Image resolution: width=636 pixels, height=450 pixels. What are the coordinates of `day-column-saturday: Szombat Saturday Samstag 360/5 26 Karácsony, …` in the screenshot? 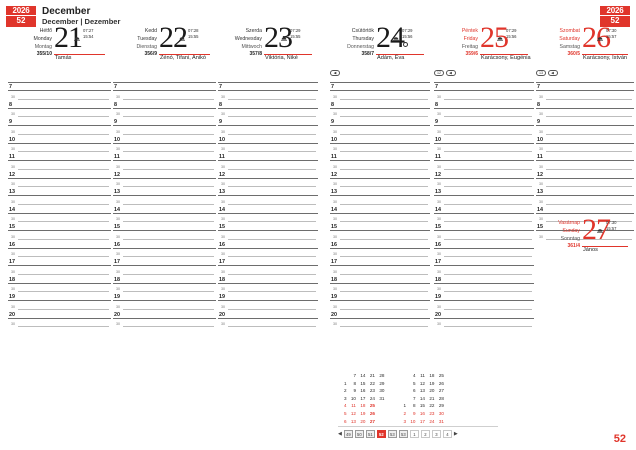 It's located at (585, 130).